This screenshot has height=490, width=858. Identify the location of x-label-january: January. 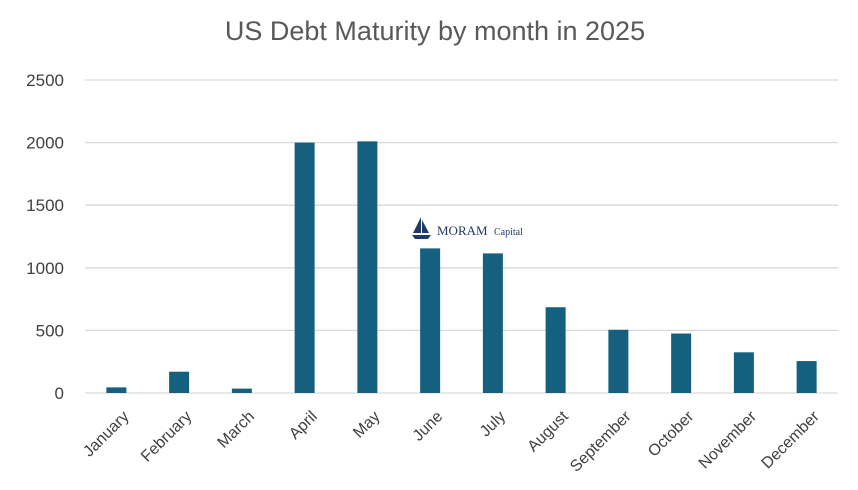
(106, 434).